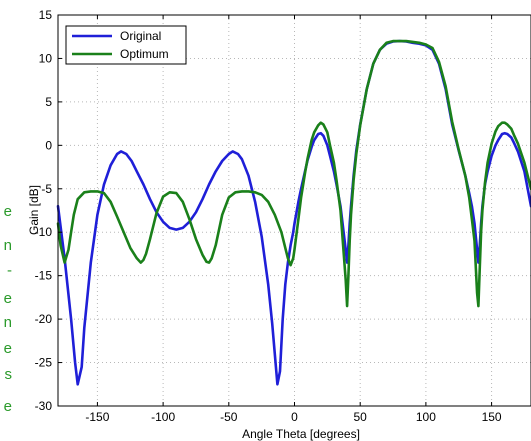 The width and height of the screenshot is (531, 441). Describe the element at coordinates (163, 417) in the screenshot. I see `x-tick-label: -100` at that location.